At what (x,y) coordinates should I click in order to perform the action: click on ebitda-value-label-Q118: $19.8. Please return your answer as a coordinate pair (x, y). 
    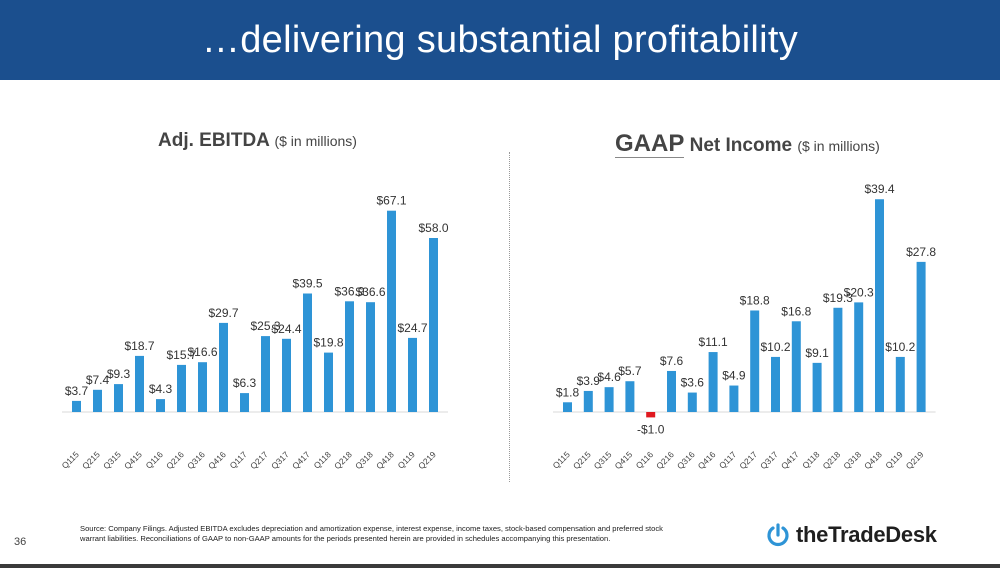
    Looking at the image, I should click on (328, 343).